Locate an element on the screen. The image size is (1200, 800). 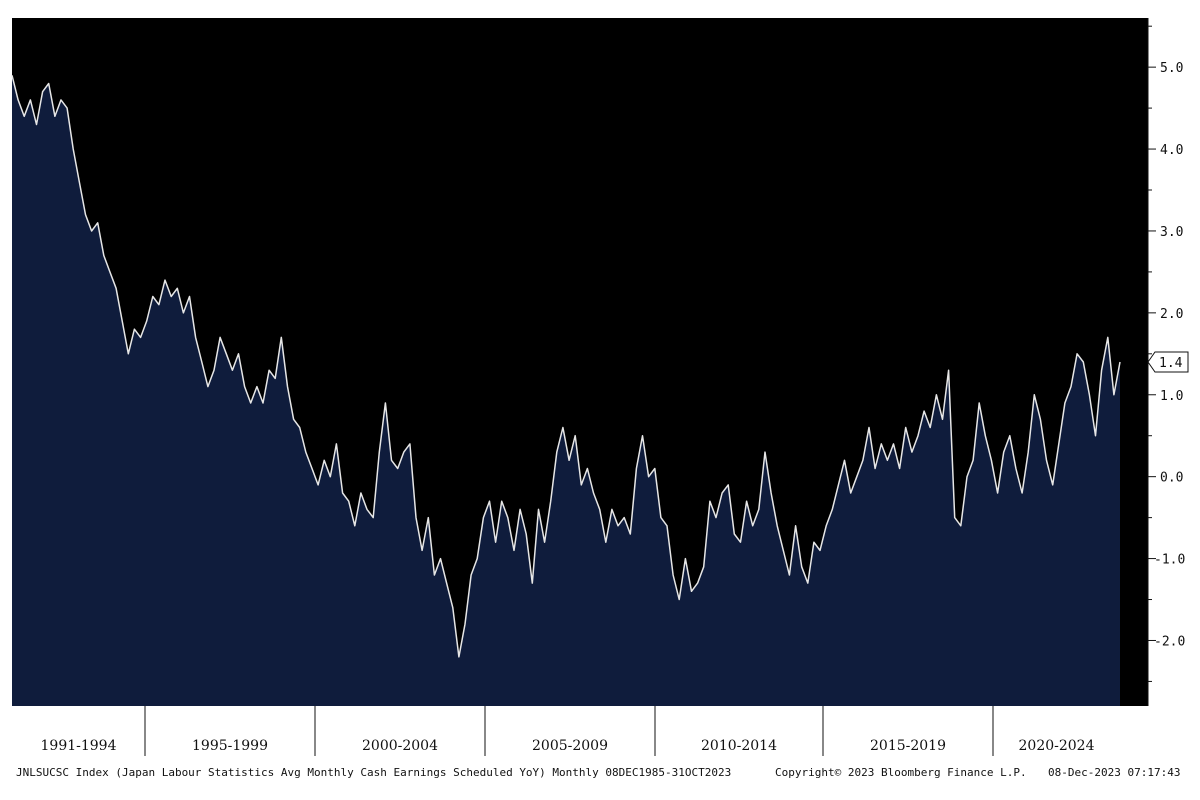
y-tick-label: 1.0 is located at coordinates (1171, 396).